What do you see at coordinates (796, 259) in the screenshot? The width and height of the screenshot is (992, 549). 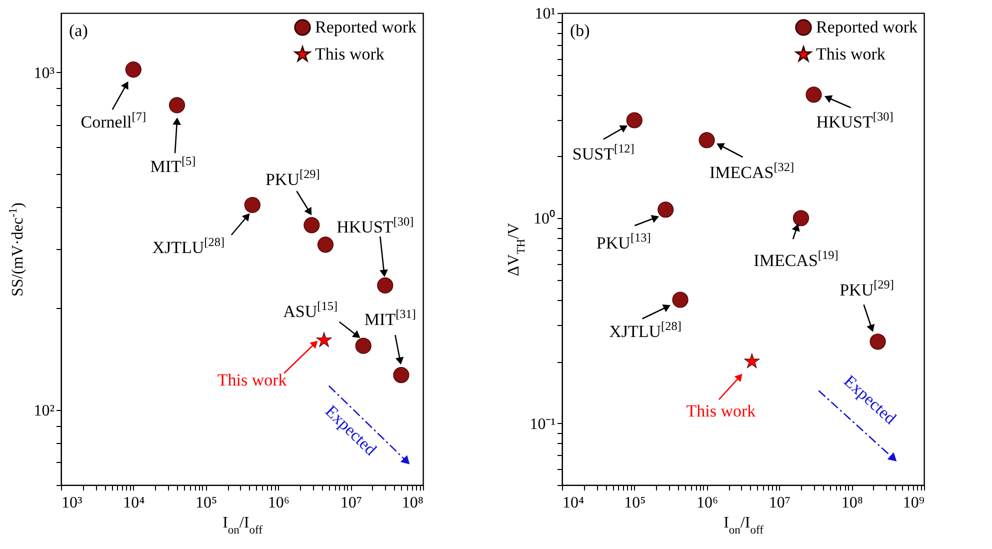 I see `annotation: IMECAS$^{[19]}$` at bounding box center [796, 259].